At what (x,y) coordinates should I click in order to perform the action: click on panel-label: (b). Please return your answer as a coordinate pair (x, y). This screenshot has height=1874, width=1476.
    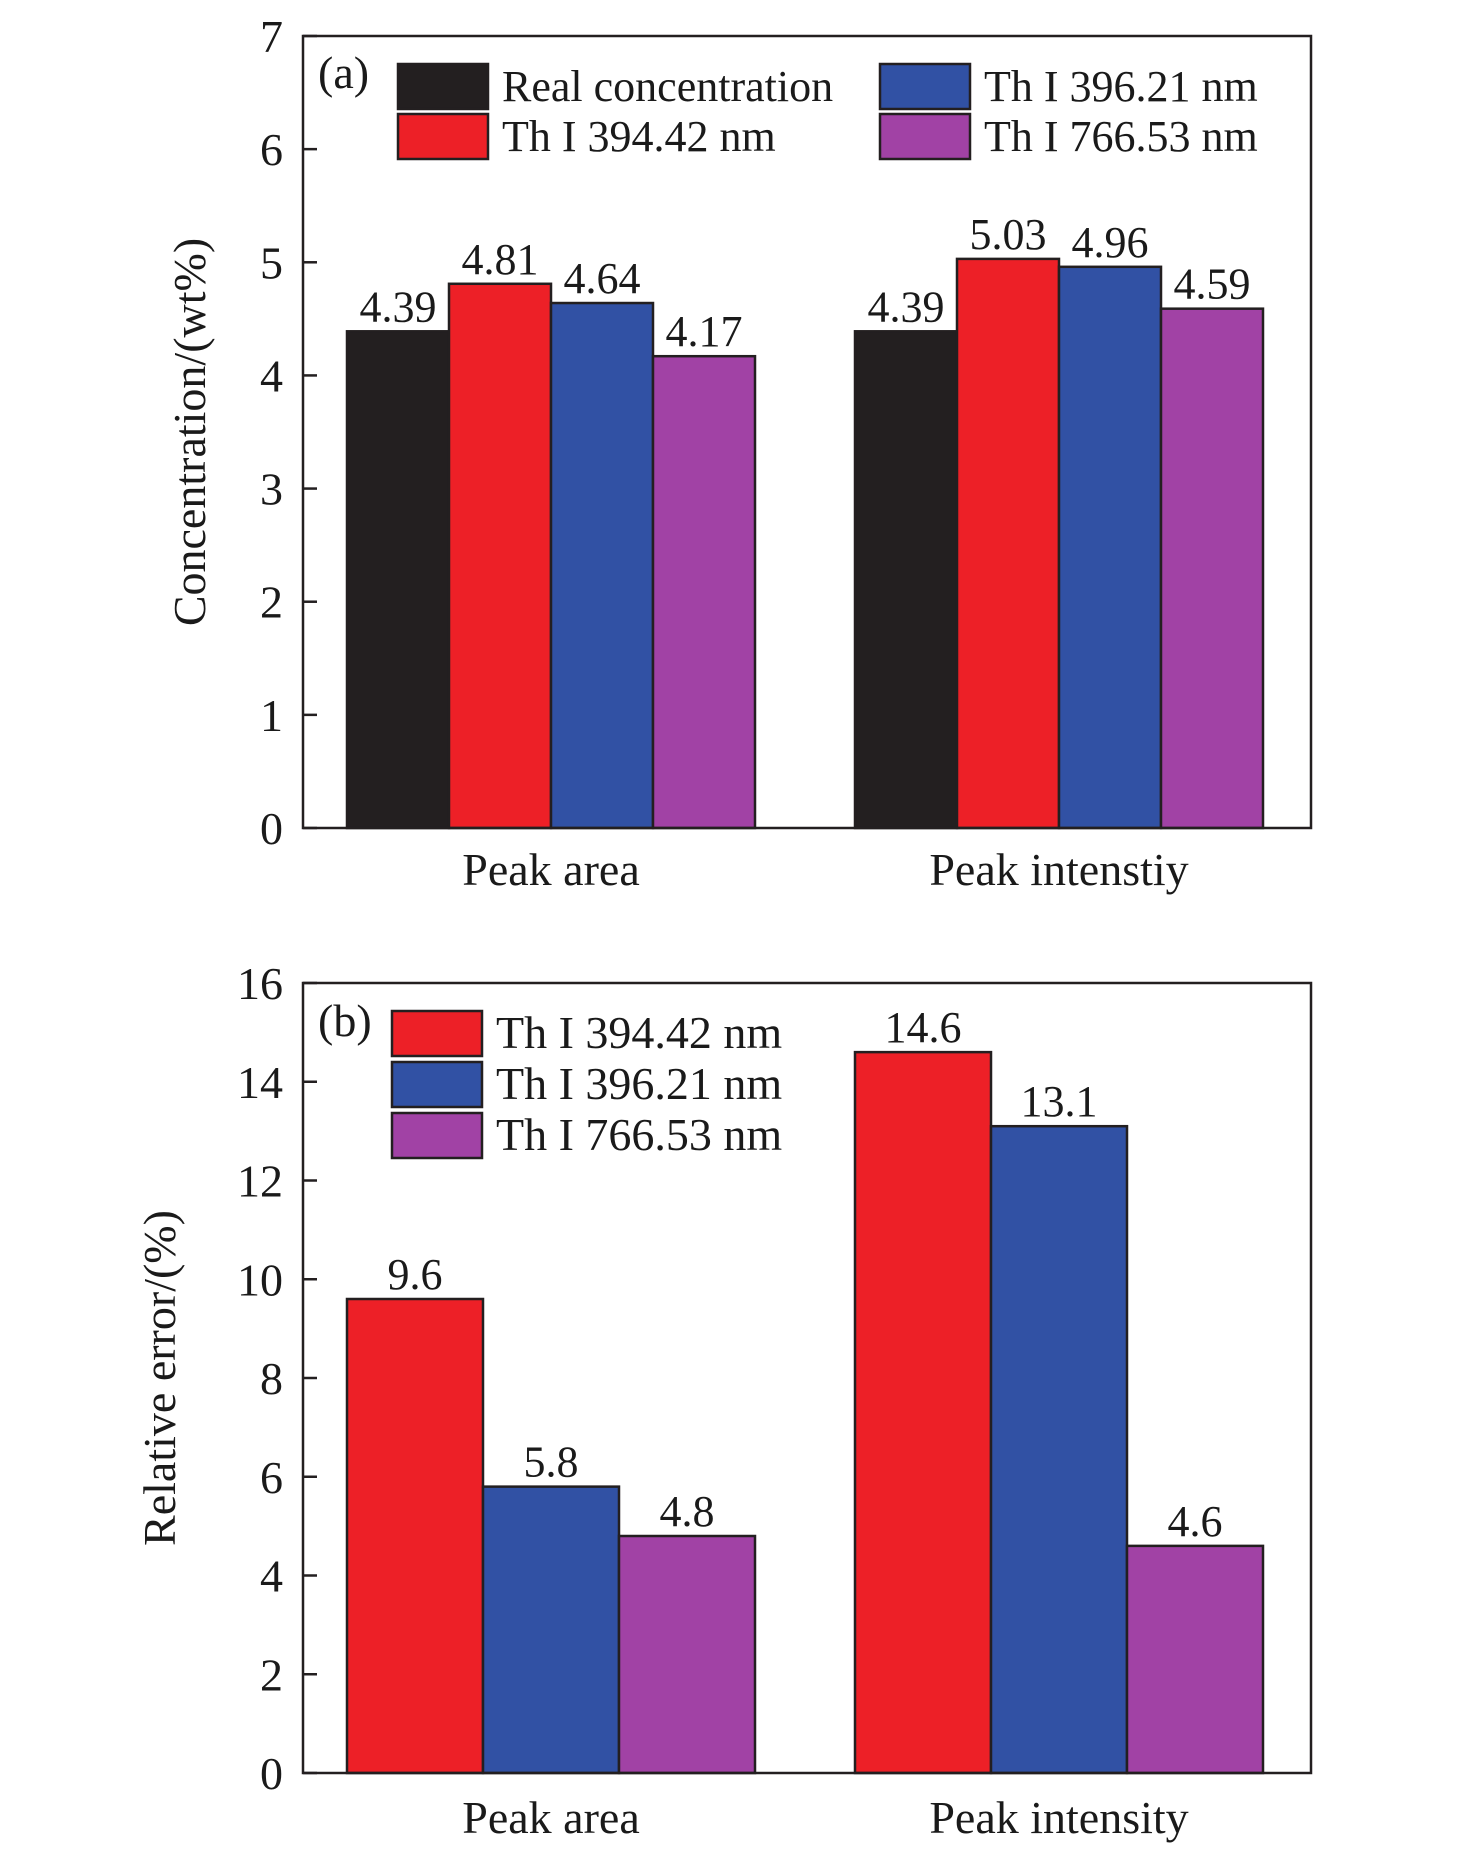
    Looking at the image, I should click on (345, 1020).